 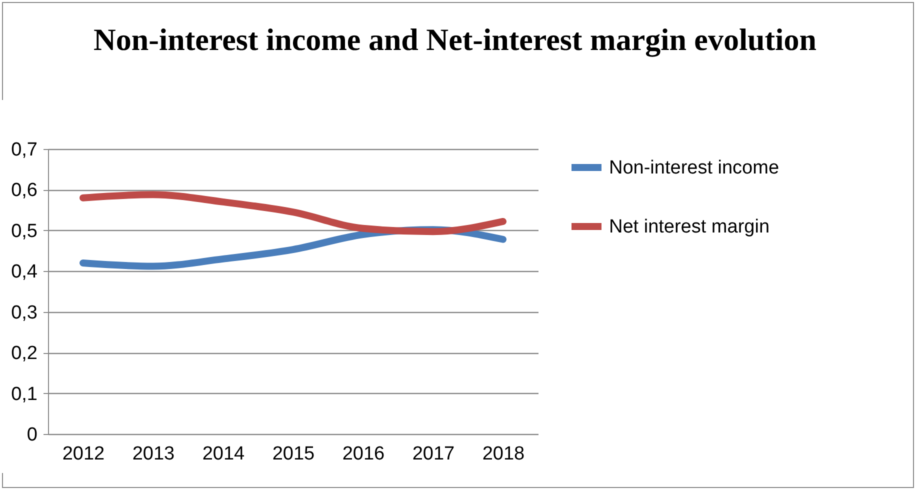 What do you see at coordinates (24, 150) in the screenshot?
I see `y-tick-label: 0,7` at bounding box center [24, 150].